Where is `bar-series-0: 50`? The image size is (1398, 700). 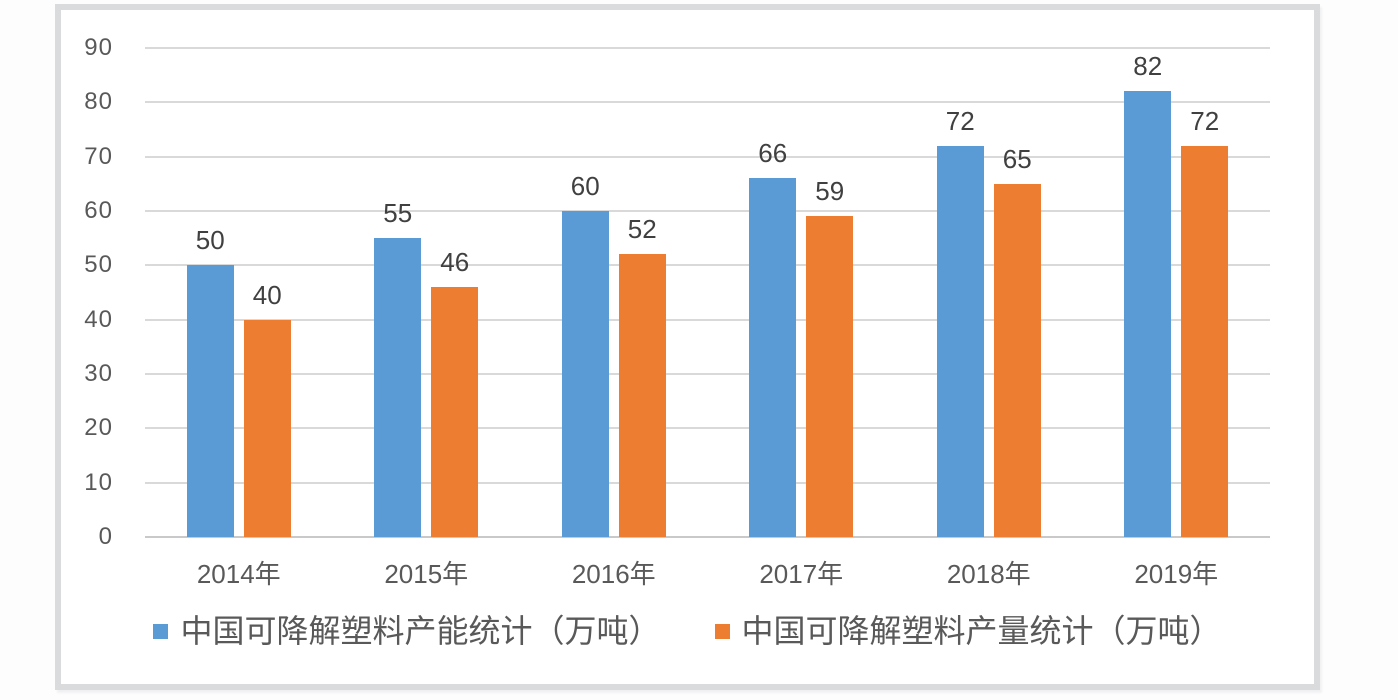
bar-series-0: 50 is located at coordinates (210, 382).